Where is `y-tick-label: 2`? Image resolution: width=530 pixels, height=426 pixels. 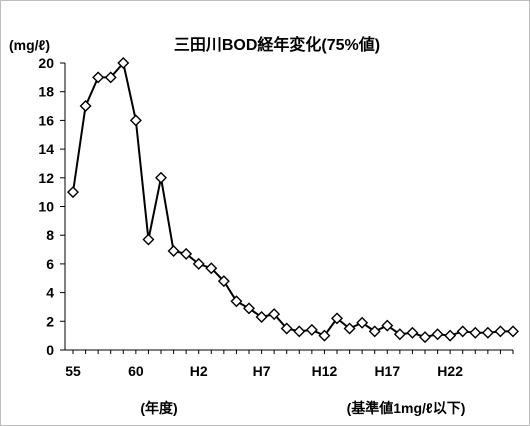
y-tick-label: 2 is located at coordinates (50, 321).